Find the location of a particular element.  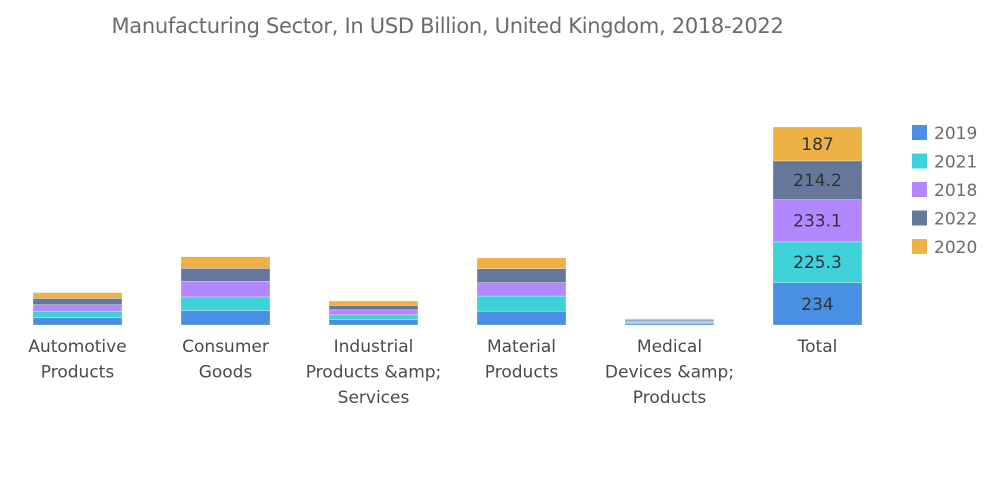

data-label: 187 is located at coordinates (817, 145).